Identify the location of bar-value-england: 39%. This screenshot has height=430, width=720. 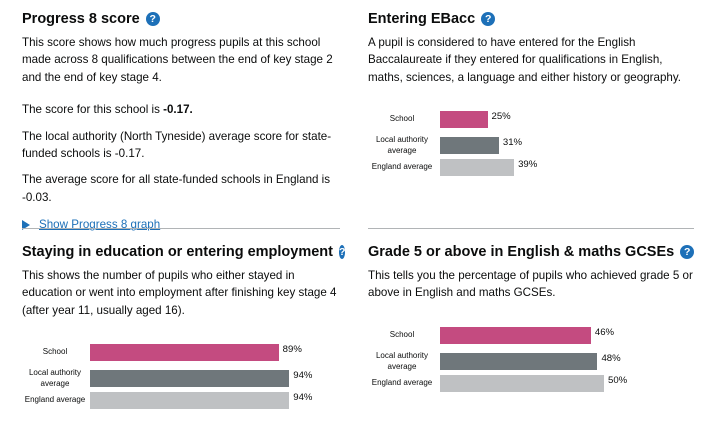
(528, 164).